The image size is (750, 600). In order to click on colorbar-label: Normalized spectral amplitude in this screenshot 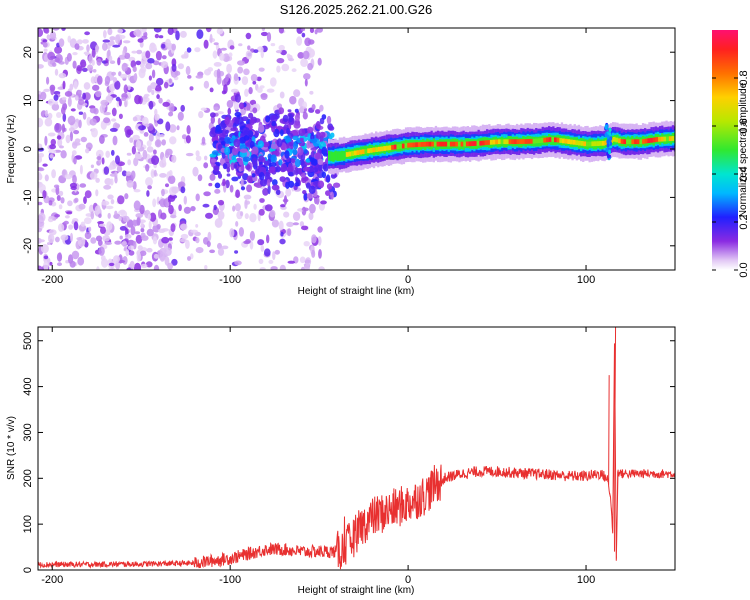, I will do `click(743, 149)`.